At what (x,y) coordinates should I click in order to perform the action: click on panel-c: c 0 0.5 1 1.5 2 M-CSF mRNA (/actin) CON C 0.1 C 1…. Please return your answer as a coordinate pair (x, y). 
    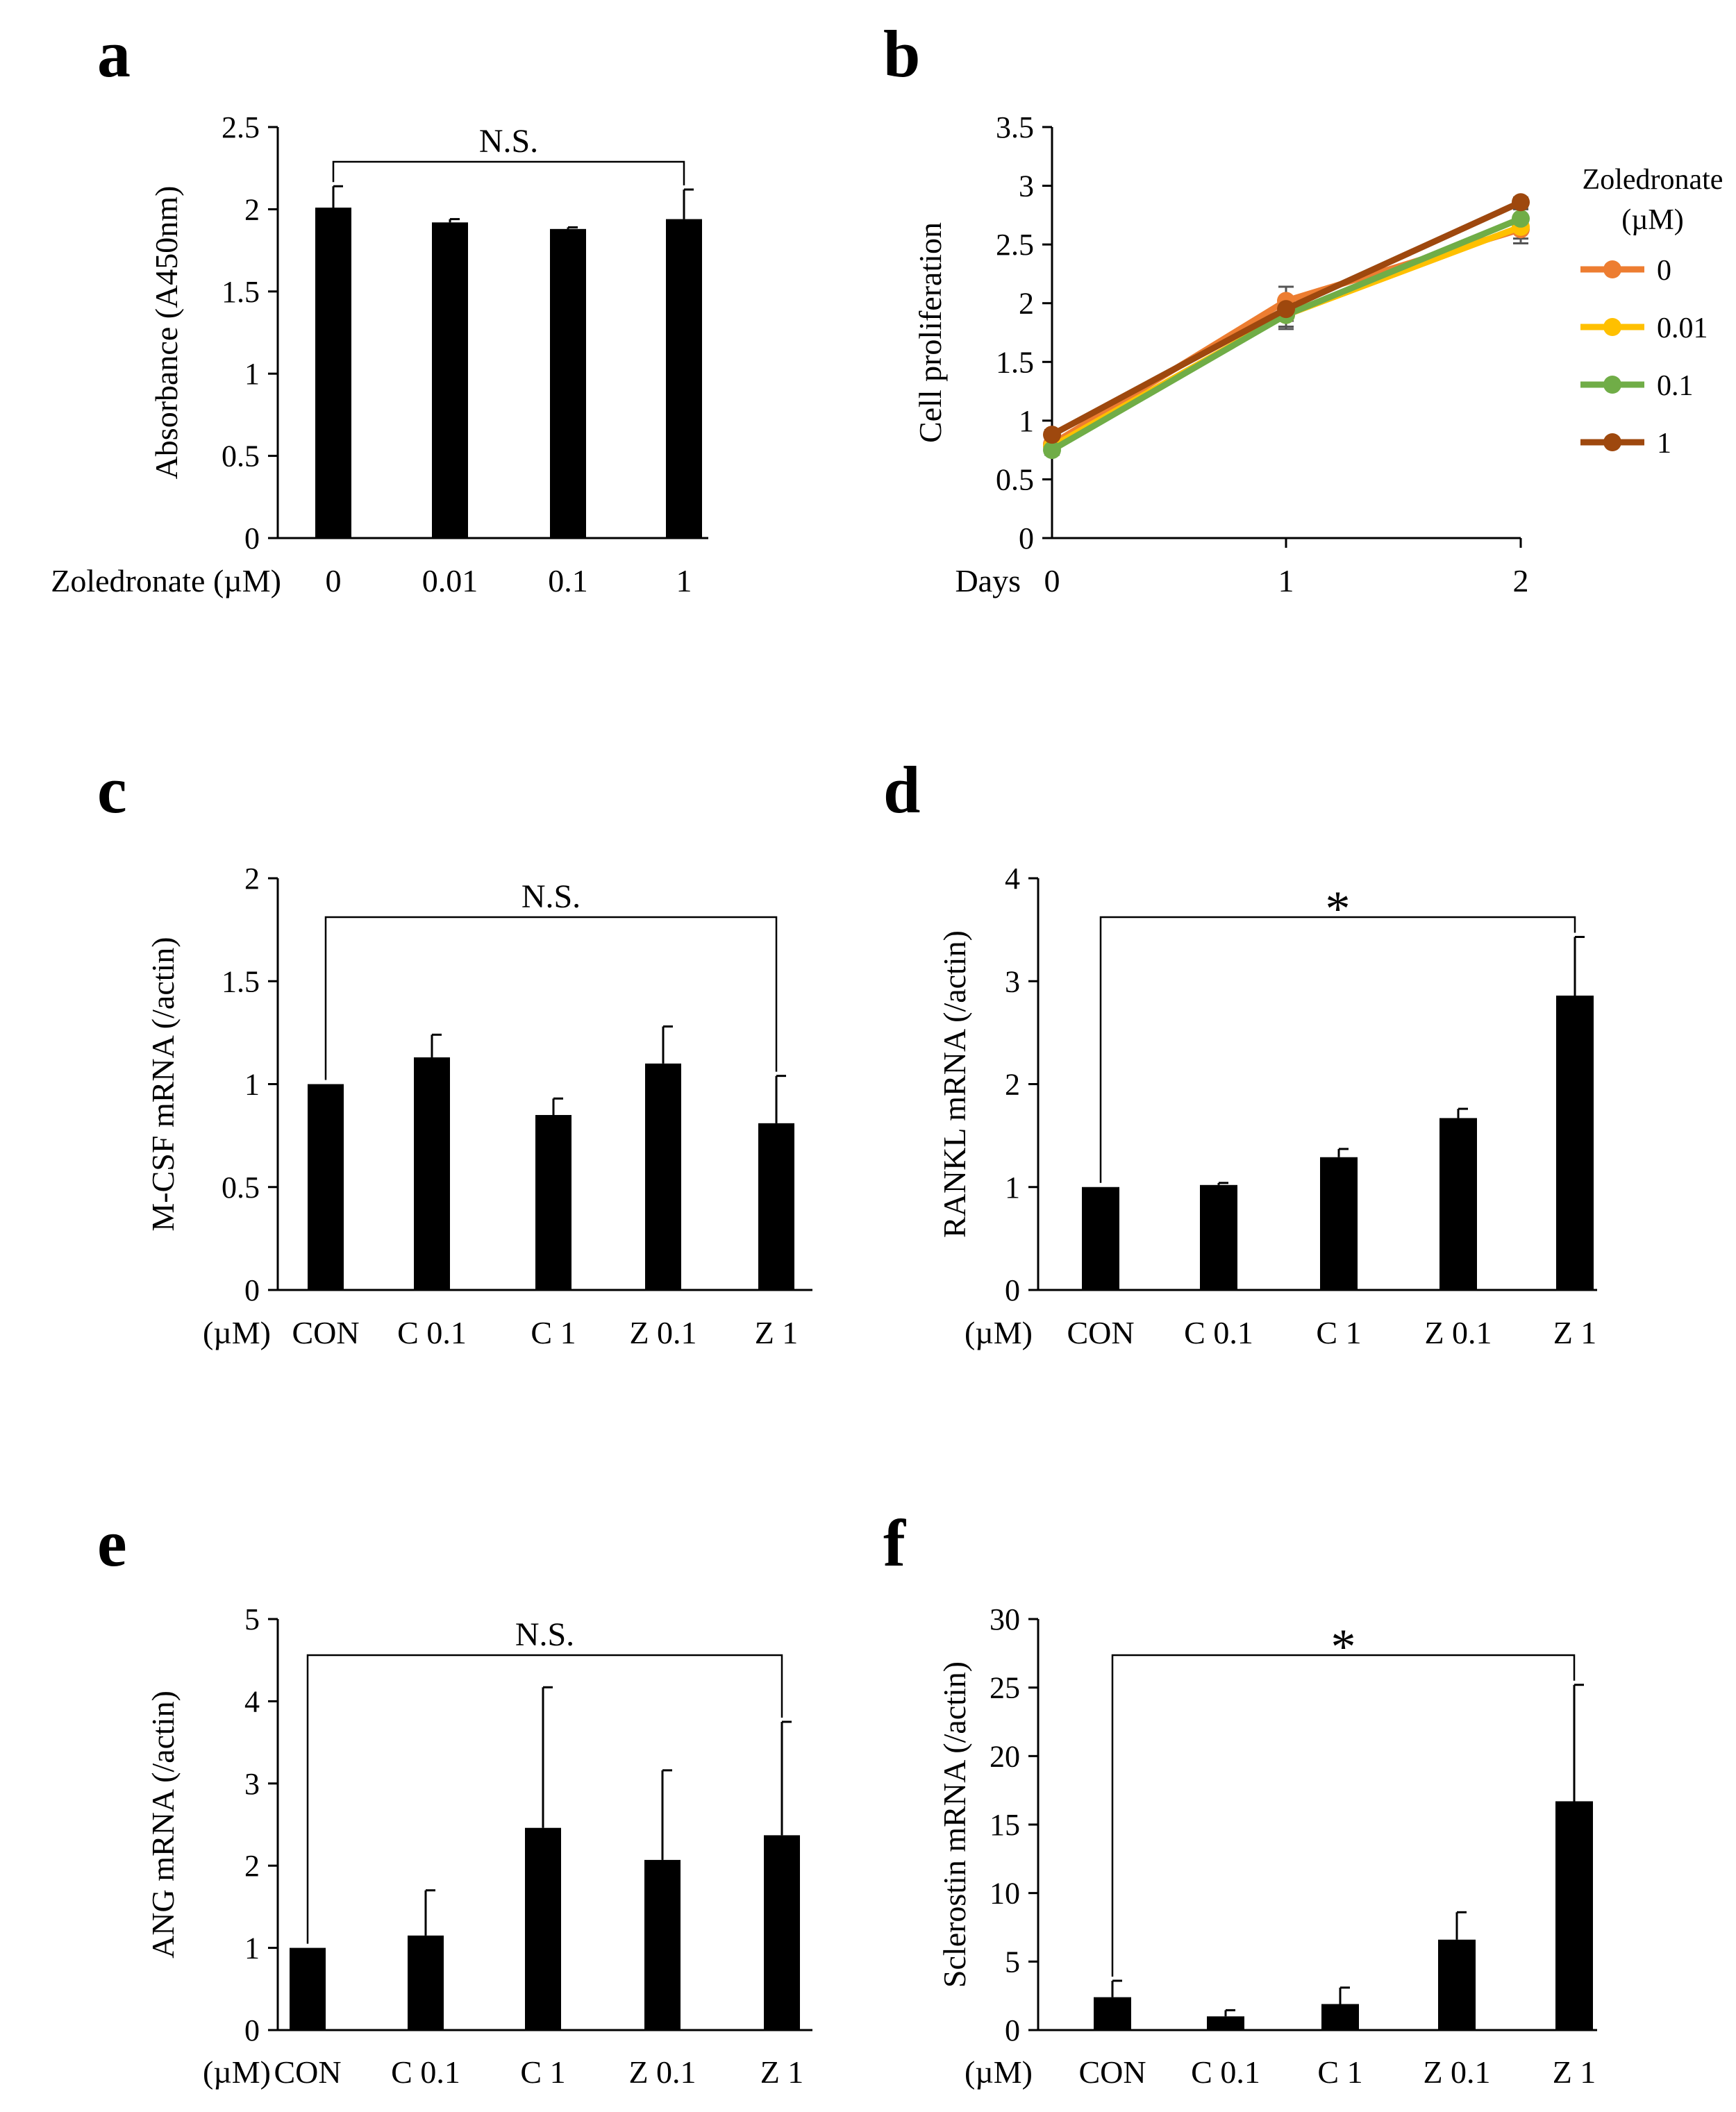
    Looking at the image, I should click on (454, 1051).